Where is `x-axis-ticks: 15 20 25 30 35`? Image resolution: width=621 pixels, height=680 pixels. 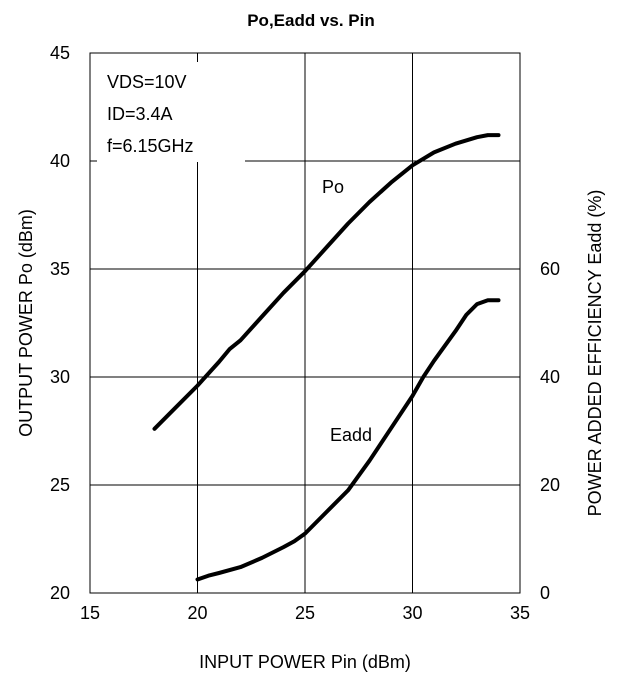 x-axis-ticks: 15 20 25 30 35 is located at coordinates (305, 613).